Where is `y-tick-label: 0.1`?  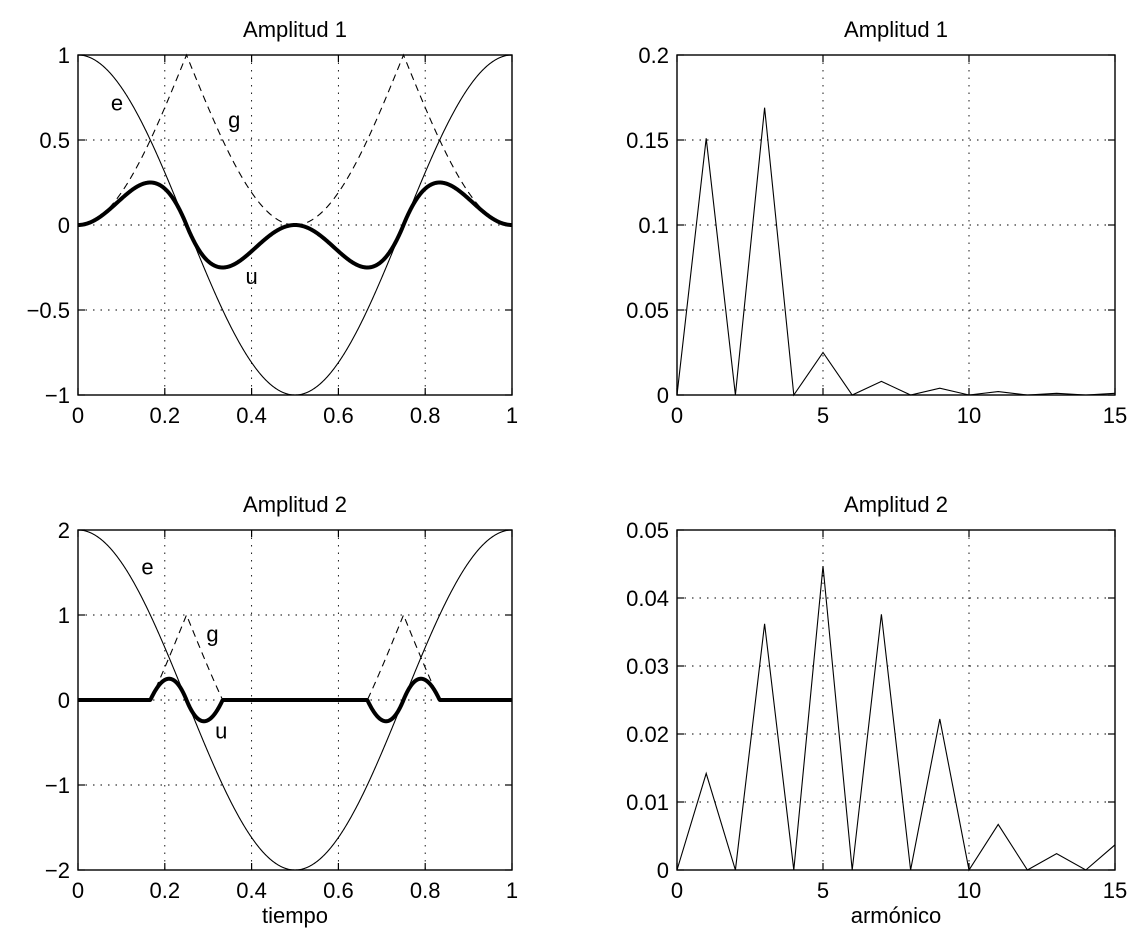
y-tick-label: 0.1 is located at coordinates (653, 225).